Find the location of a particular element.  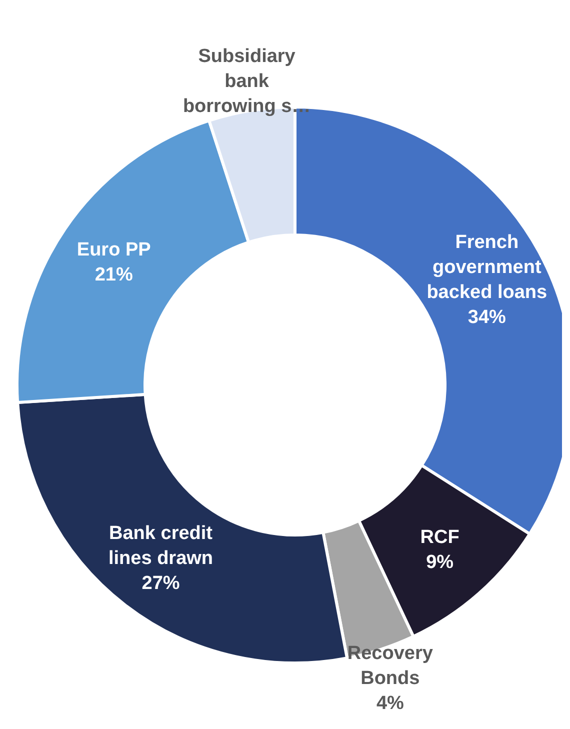

slice-label: French government backed loans is located at coordinates (487, 266).